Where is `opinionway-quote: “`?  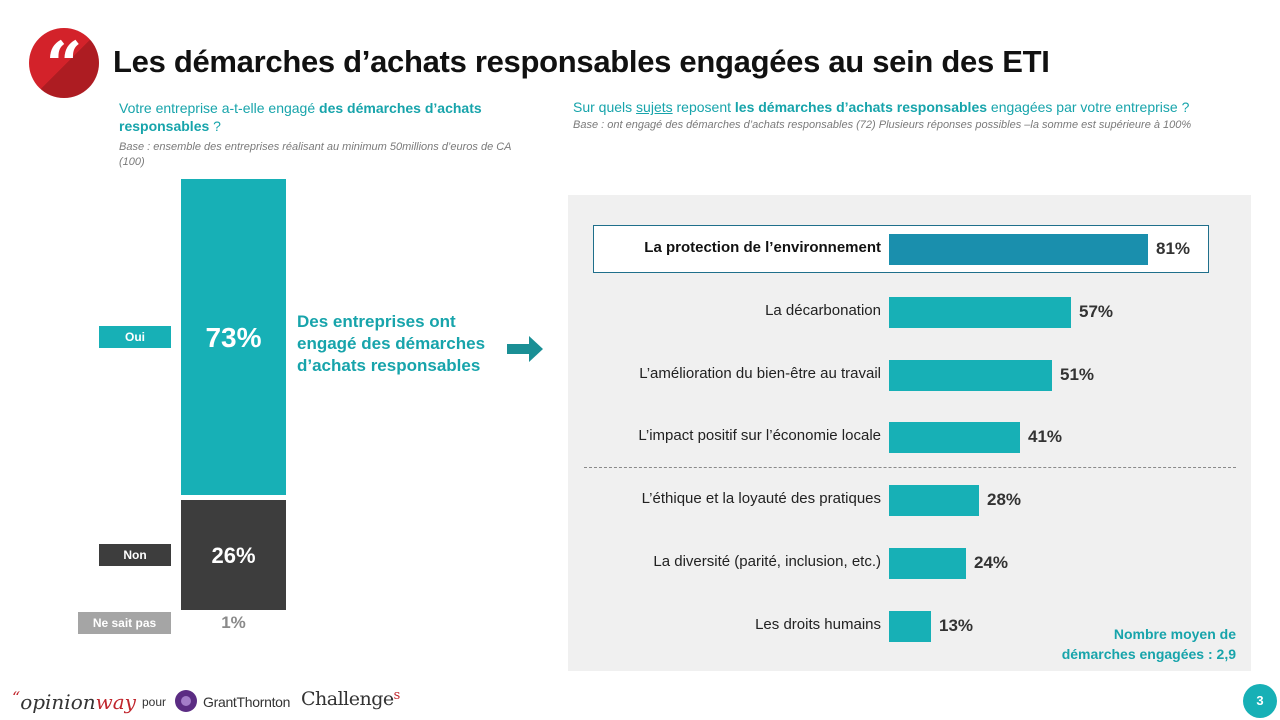 opinionway-quote: “ is located at coordinates (16, 697).